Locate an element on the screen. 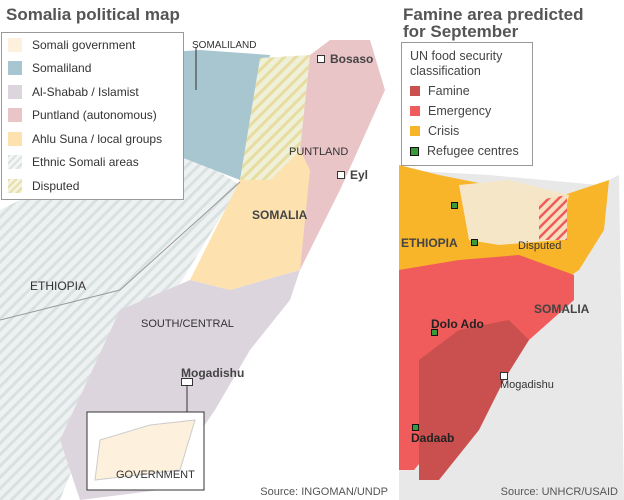 This screenshot has height=500, width=624. legend-label: Puntland (autonomous) is located at coordinates (94, 115).